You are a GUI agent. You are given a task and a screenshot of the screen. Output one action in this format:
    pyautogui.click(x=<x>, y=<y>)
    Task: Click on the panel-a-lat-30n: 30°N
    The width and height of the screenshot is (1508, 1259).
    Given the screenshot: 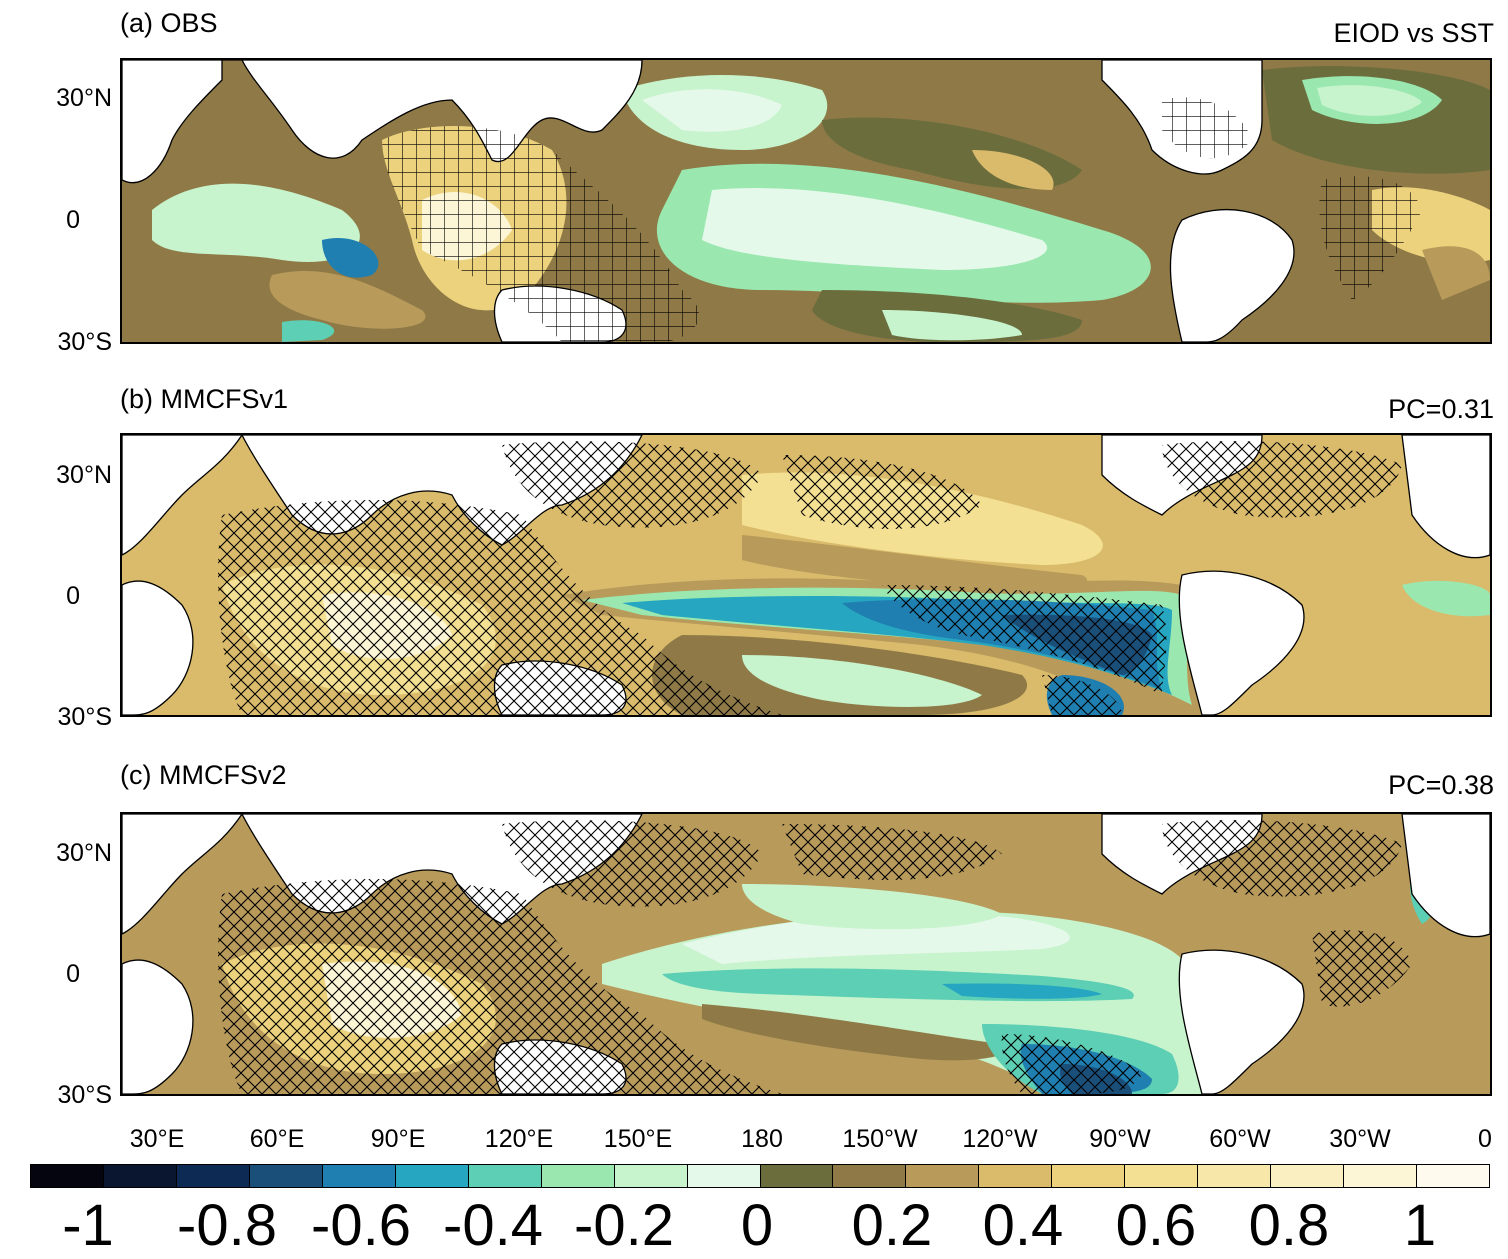 What is the action you would take?
    pyautogui.click(x=84, y=98)
    